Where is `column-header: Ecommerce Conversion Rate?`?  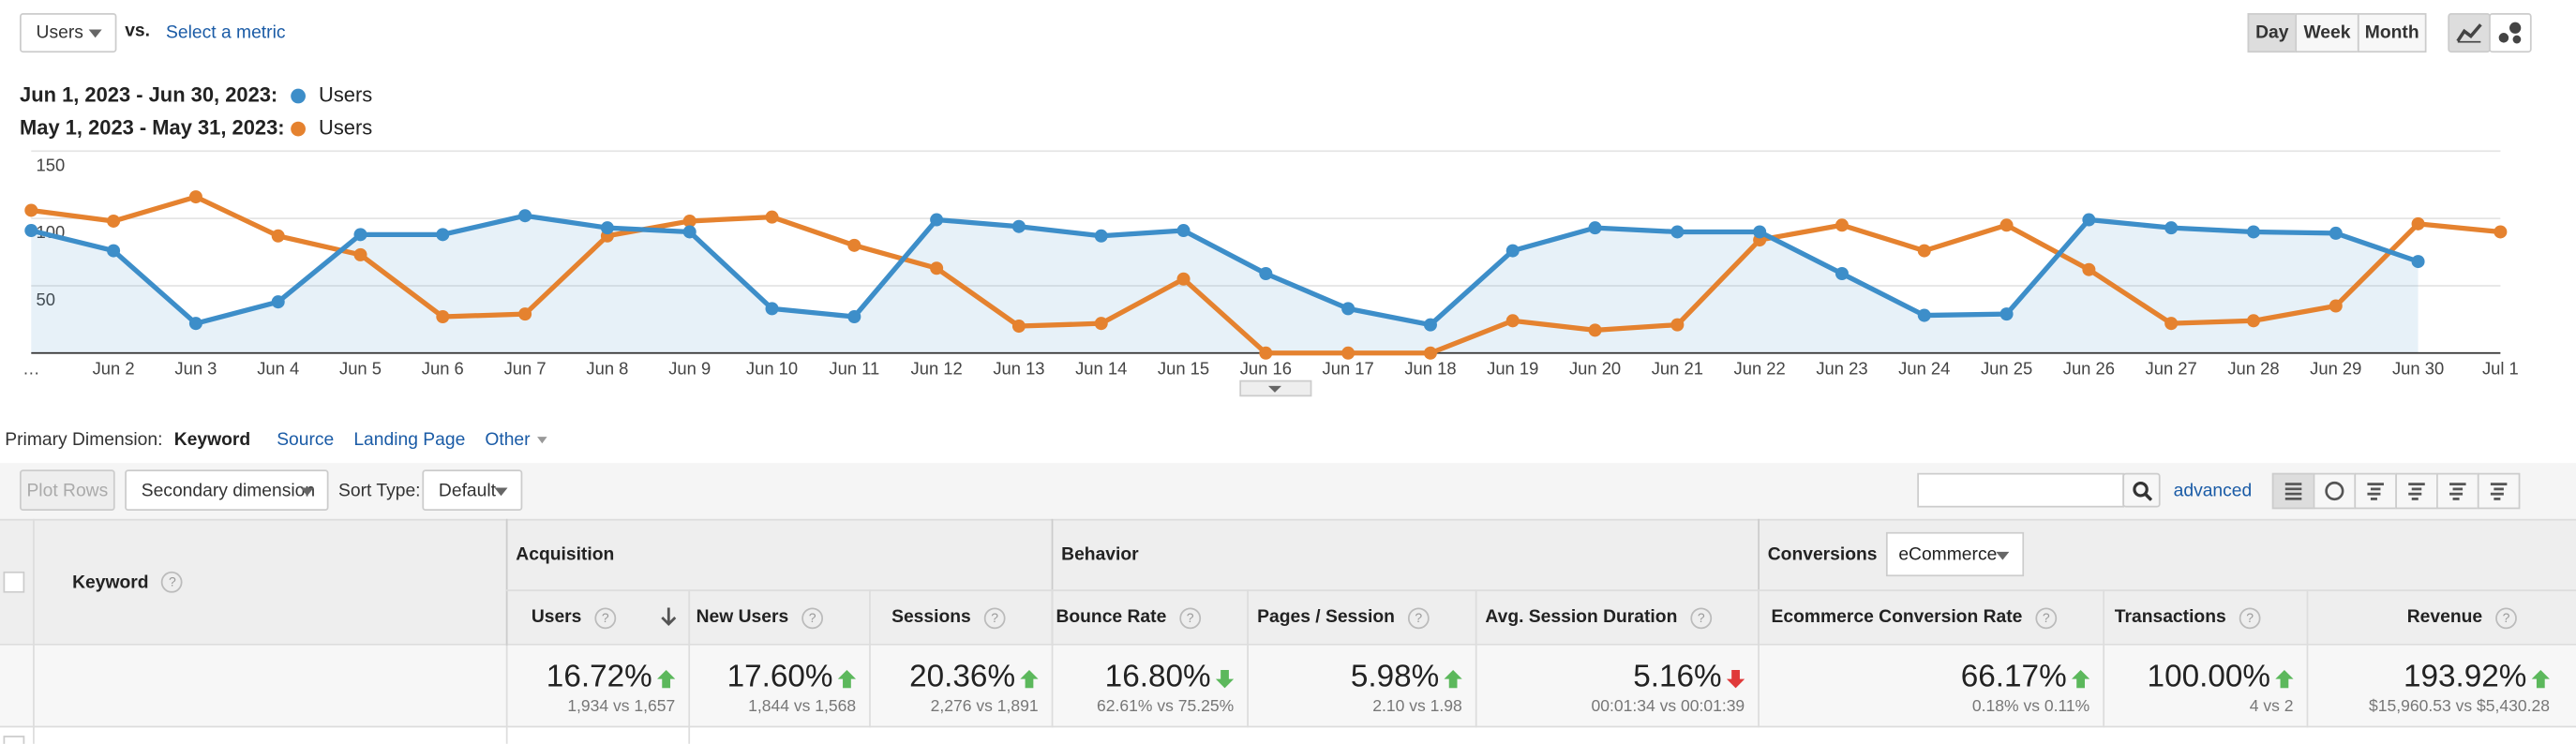
column-header: Ecommerce Conversion Rate? is located at coordinates (1931, 617).